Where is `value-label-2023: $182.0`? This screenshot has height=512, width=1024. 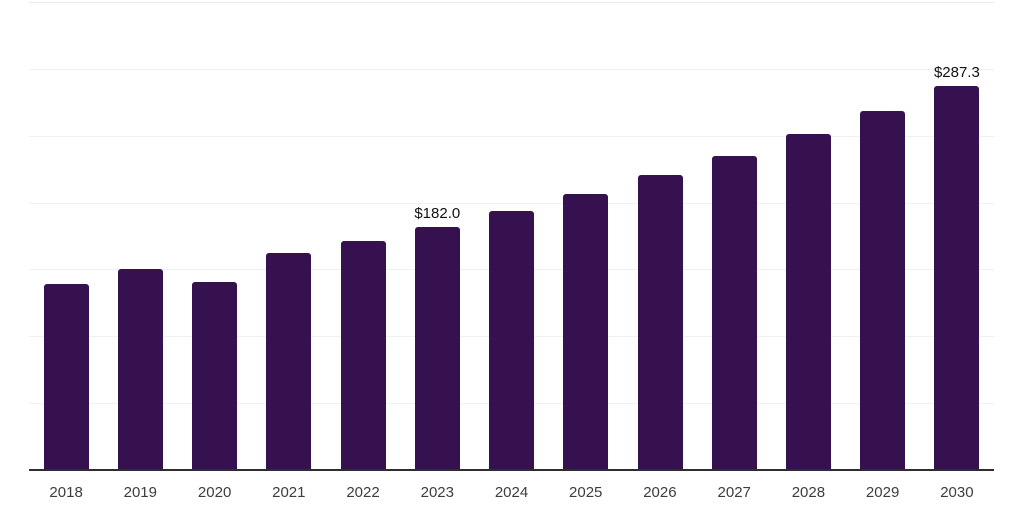
value-label-2023: $182.0 is located at coordinates (437, 213).